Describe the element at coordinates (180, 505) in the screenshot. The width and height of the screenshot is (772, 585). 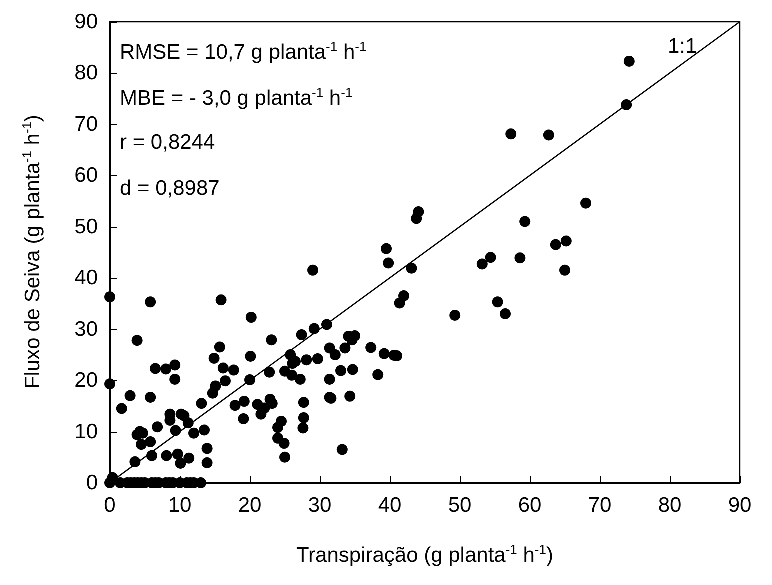
I see `x-tick-label: 10` at that location.